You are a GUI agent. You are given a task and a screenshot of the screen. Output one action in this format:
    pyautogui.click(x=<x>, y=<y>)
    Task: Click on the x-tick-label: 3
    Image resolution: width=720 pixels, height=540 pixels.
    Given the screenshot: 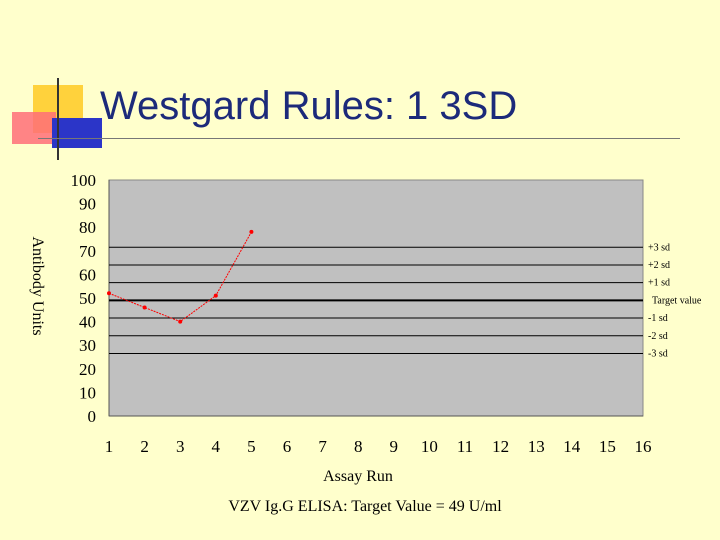 What is the action you would take?
    pyautogui.click(x=180, y=446)
    